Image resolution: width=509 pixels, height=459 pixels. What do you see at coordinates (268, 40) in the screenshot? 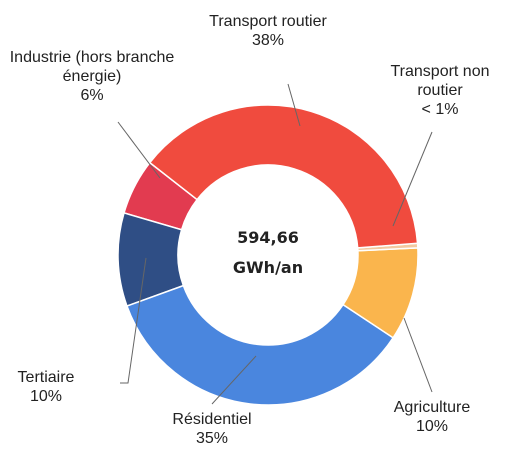
I see `segment-value: 38%` at bounding box center [268, 40].